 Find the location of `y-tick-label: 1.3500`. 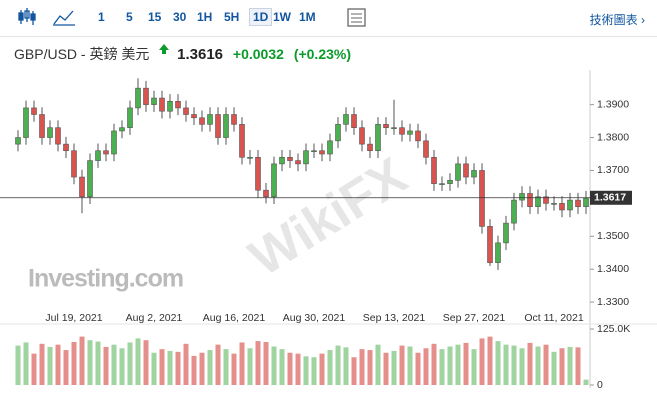

y-tick-label: 1.3500 is located at coordinates (613, 236).